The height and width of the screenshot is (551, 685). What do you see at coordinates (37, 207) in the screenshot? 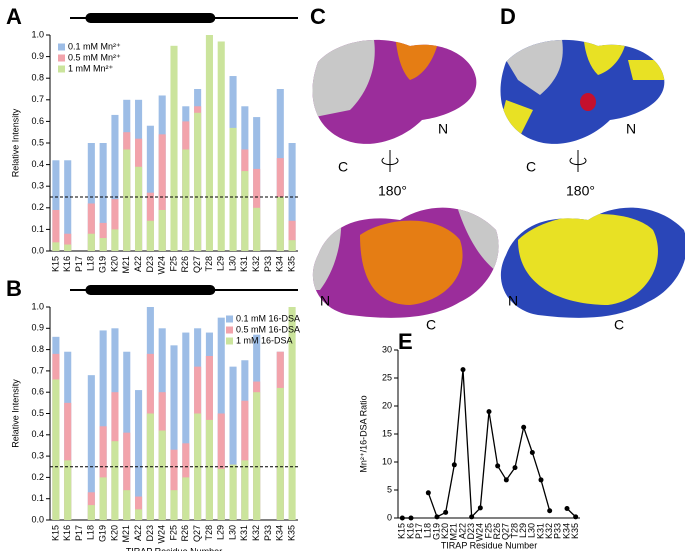
I see `y-tick-label: 0.2` at bounding box center [37, 207].